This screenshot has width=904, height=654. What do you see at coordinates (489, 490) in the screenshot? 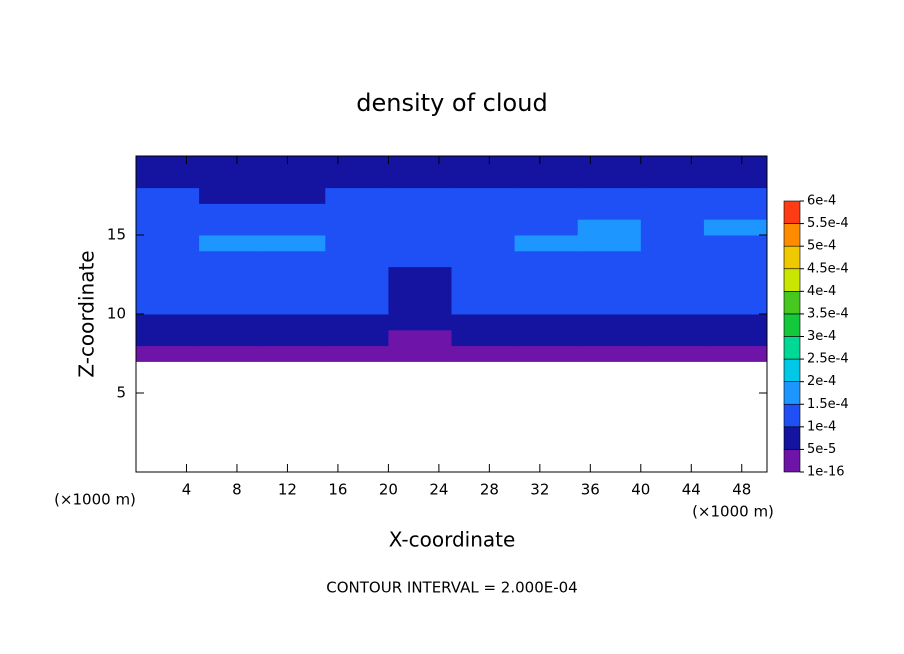
I see `x-tick-label: 28` at bounding box center [489, 490].